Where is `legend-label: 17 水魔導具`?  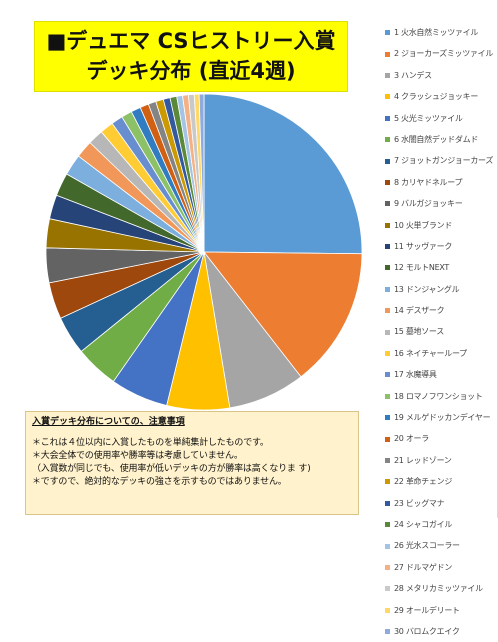
legend-label: 17 水魔導具 is located at coordinates (415, 375).